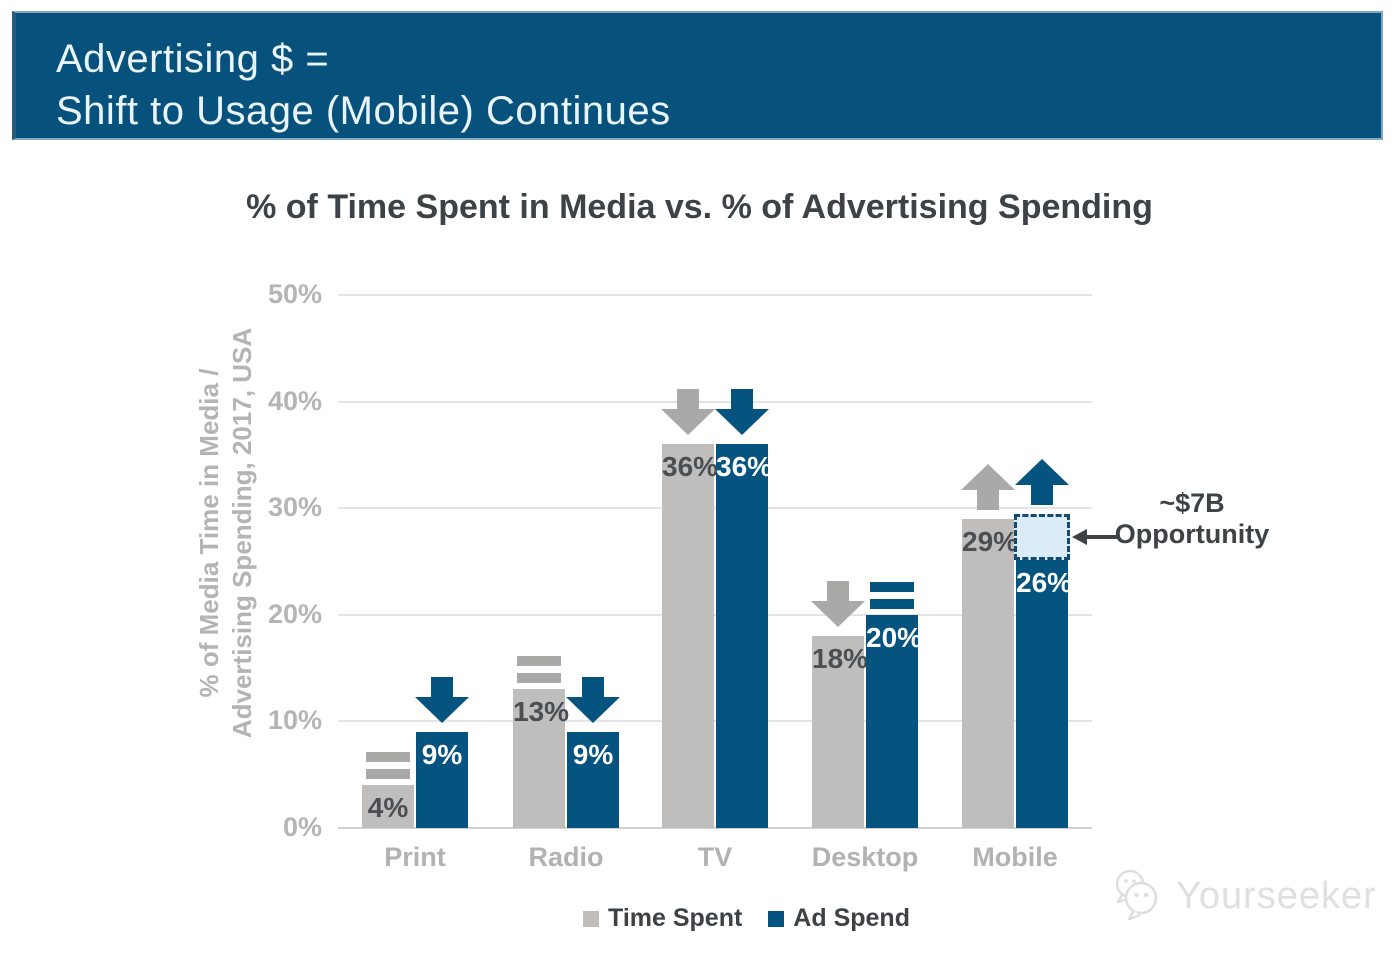  What do you see at coordinates (851, 918) in the screenshot?
I see `legend-label-ad-spend: Ad Spend` at bounding box center [851, 918].